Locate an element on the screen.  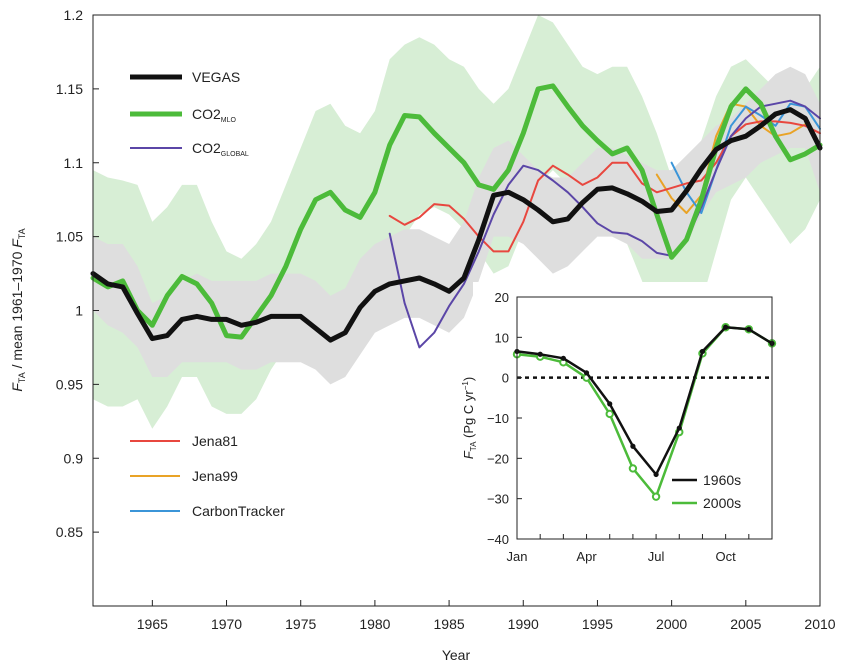
legend-label-vegas: VEGAS is located at coordinates (216, 77).